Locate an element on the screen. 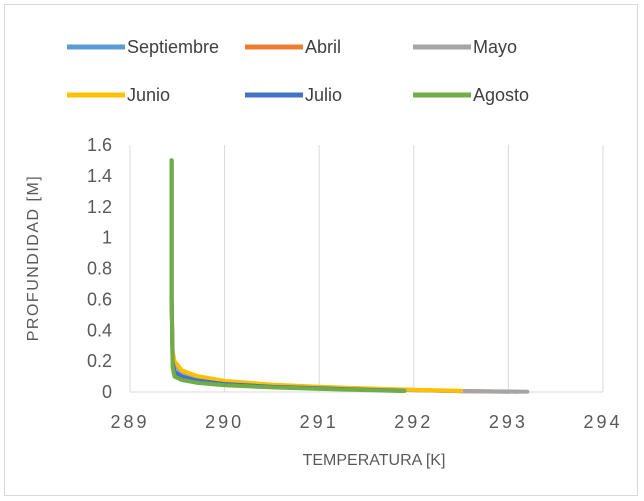 Image resolution: width=644 pixels, height=501 pixels. y-tick-label: 1.2 is located at coordinates (99, 207).